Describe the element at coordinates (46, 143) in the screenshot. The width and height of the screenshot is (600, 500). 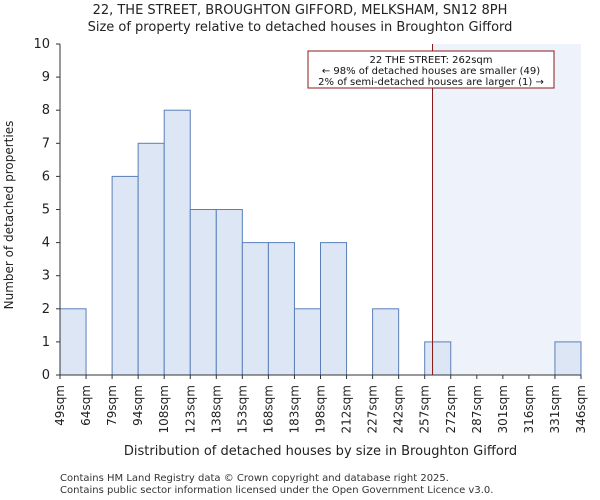
I see `y-tick-label: 7` at that location.